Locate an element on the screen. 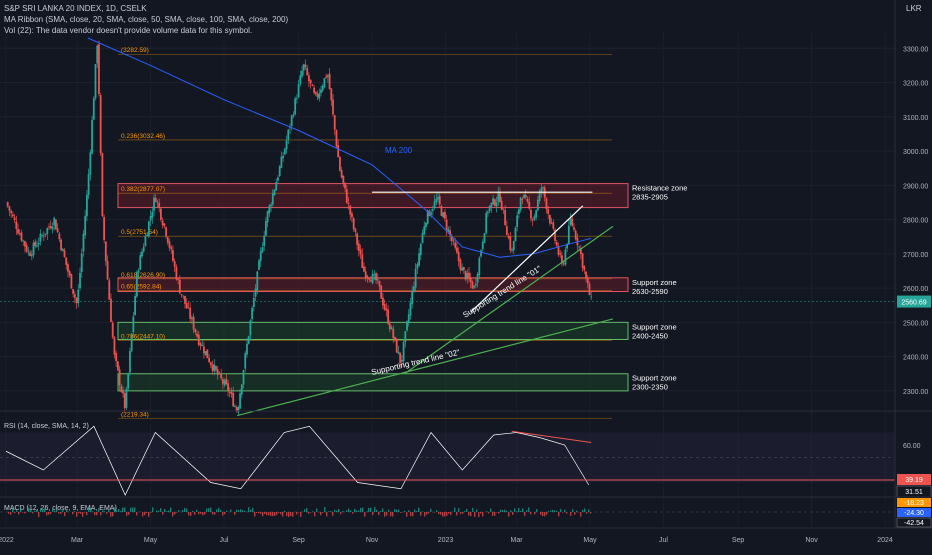 This screenshot has height=555, width=932. zone-title: Resistance zone is located at coordinates (659, 188).